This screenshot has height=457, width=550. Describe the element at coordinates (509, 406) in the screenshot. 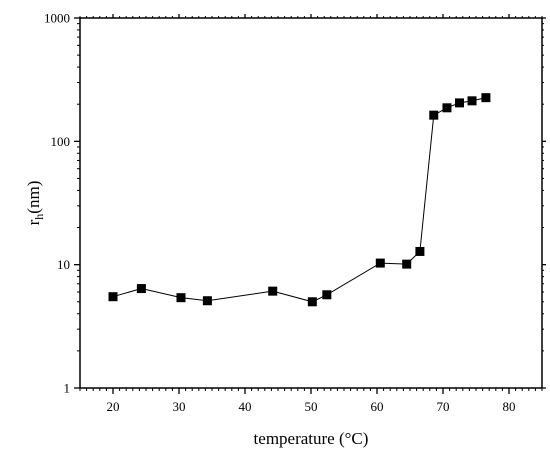

I see `x-tick-label: 80` at that location.